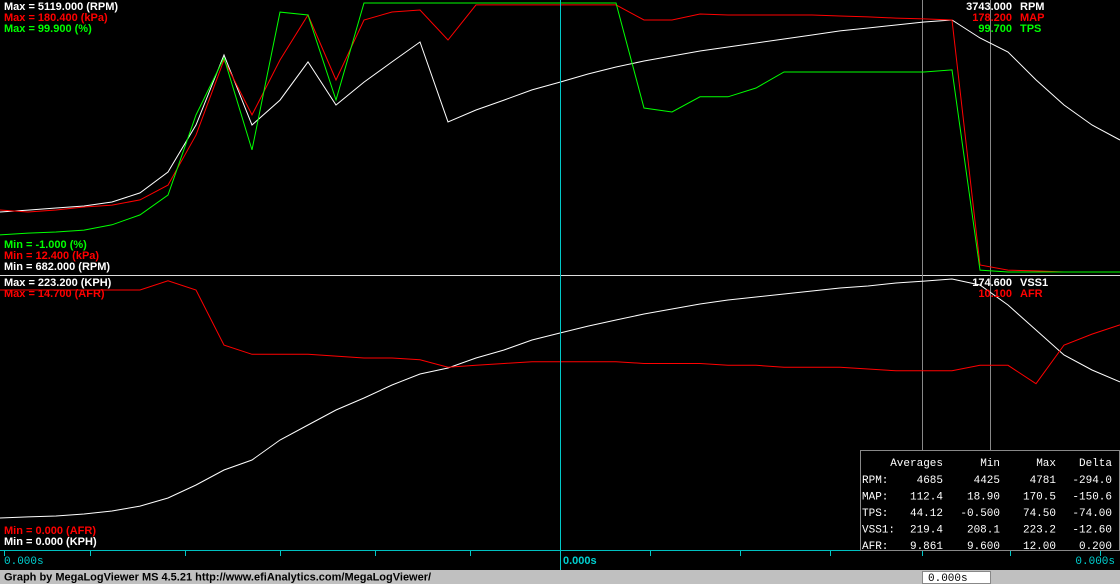  I want to click on stats-header: Delta, so click(1095, 464).